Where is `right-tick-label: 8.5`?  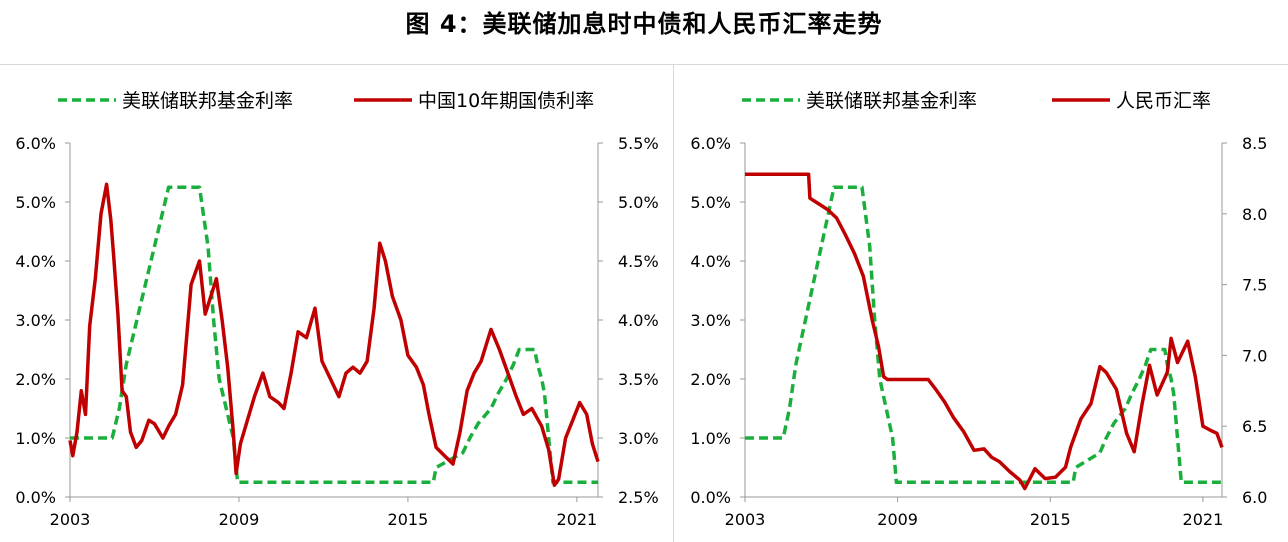 right-tick-label: 8.5 is located at coordinates (1254, 143).